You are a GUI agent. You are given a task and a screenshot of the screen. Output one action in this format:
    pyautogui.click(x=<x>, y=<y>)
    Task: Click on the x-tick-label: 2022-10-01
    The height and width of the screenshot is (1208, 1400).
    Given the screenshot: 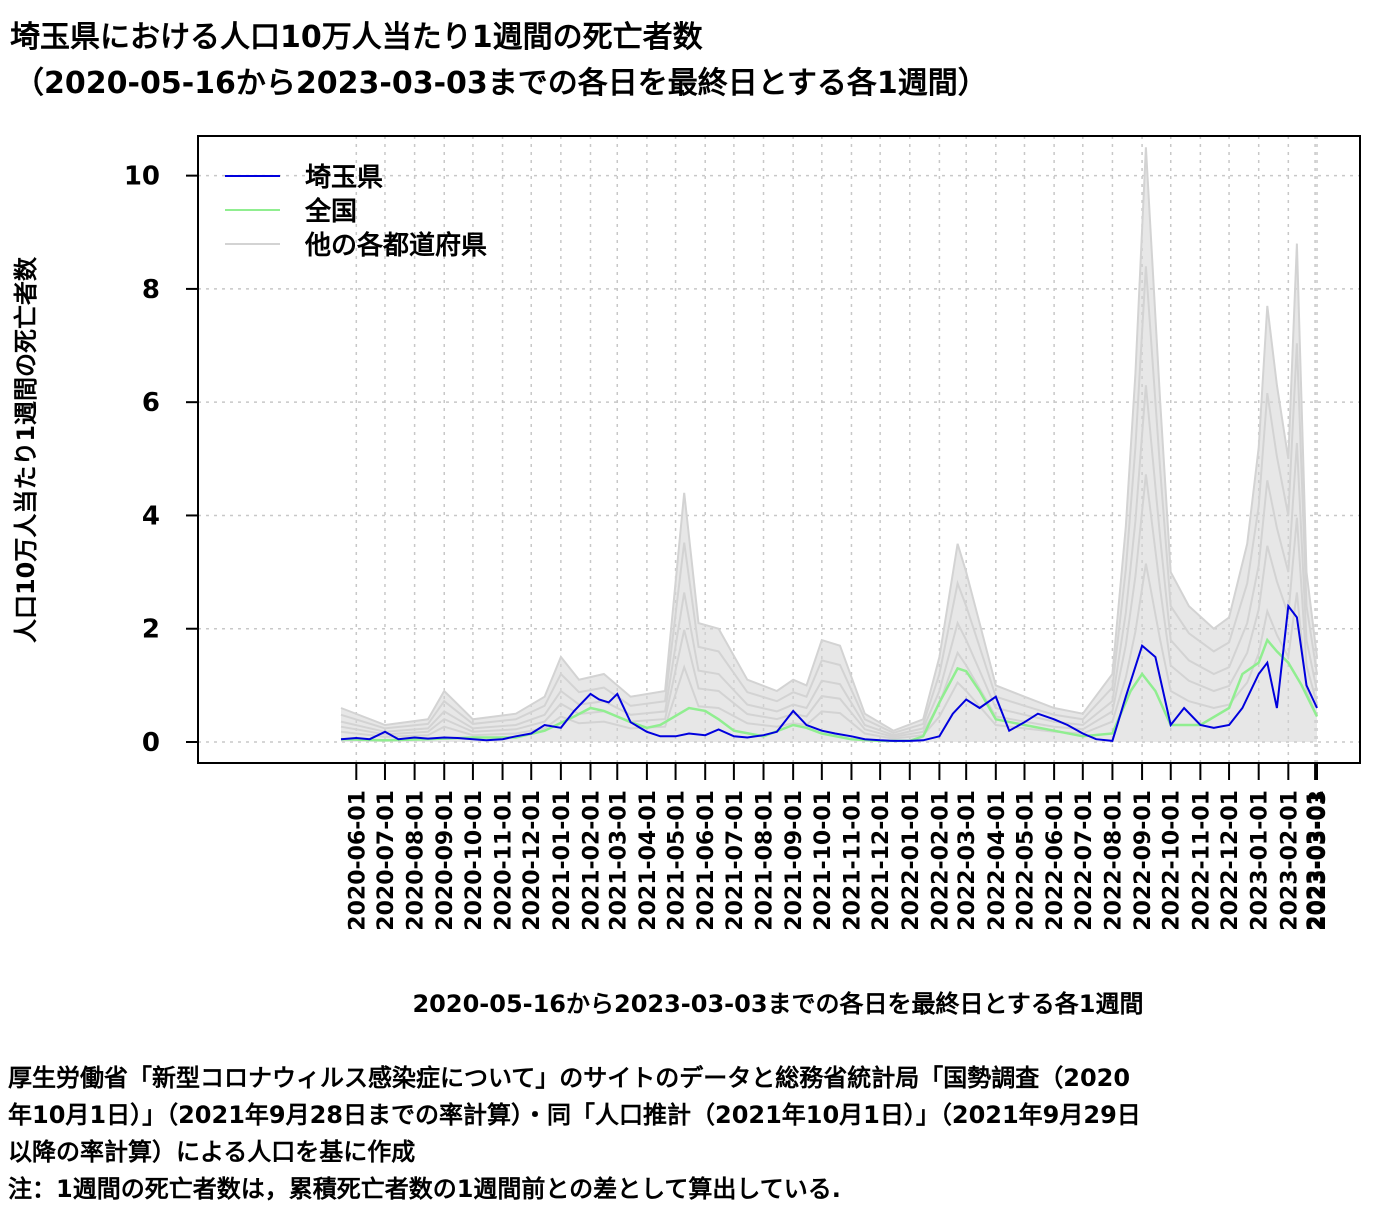 What is the action you would take?
    pyautogui.click(x=1172, y=860)
    